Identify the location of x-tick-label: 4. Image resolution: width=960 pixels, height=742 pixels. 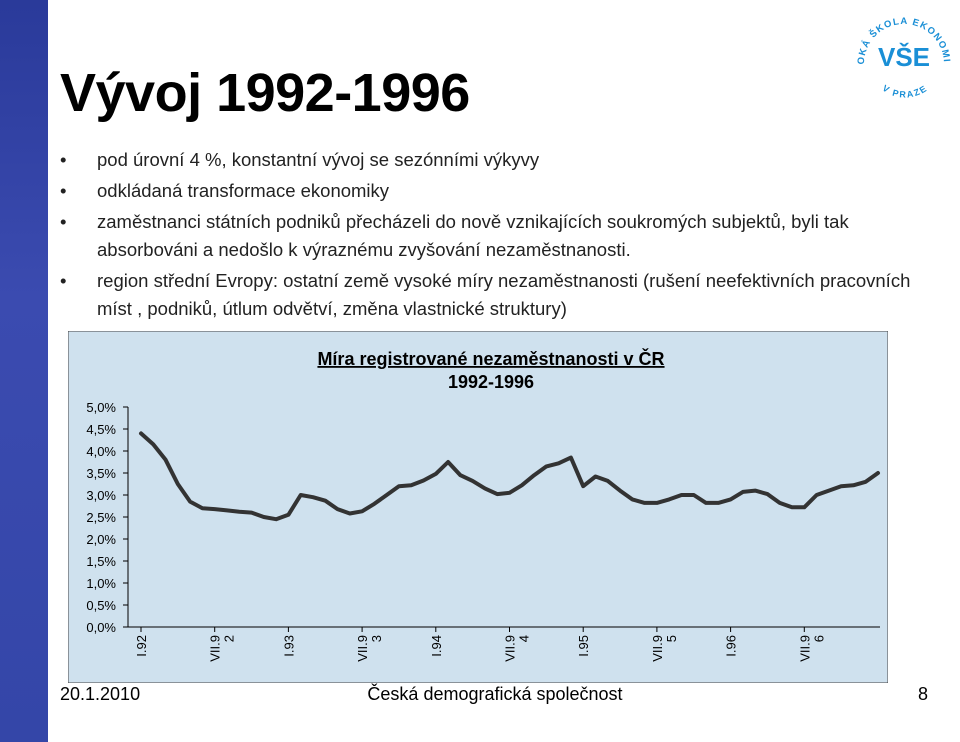
(524, 638).